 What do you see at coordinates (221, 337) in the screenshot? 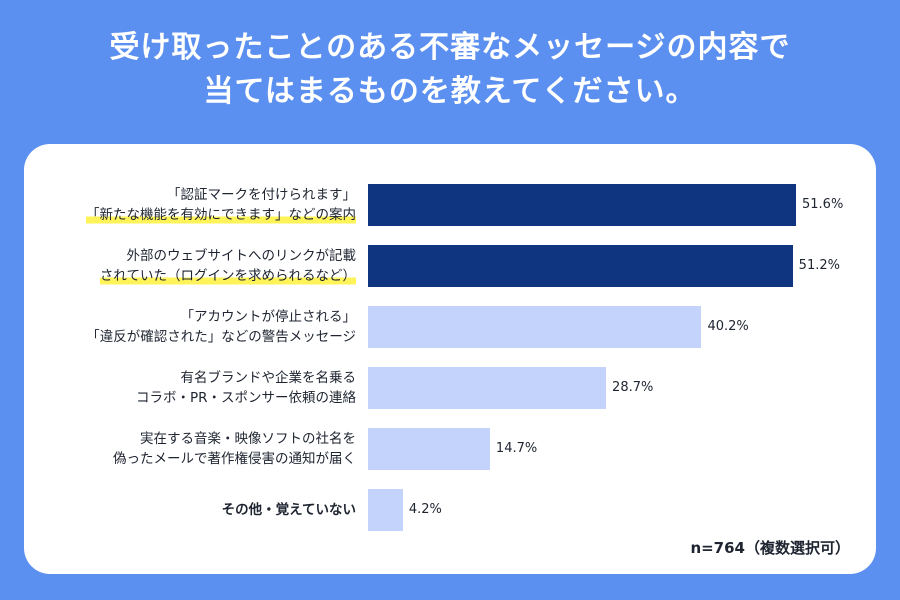
I see `category-label-line: 「違反が確認された」などの警告メッセージ` at bounding box center [221, 337].